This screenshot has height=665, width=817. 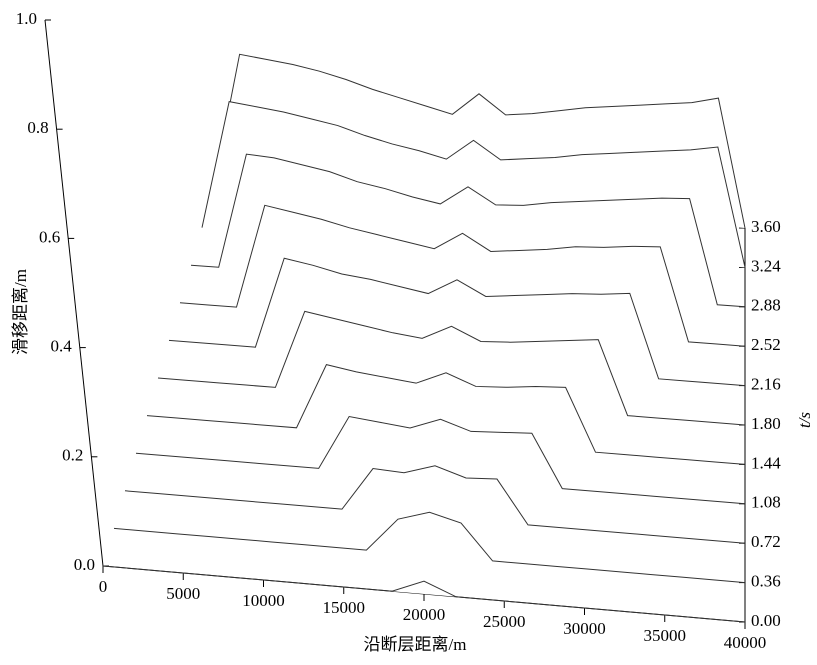 What do you see at coordinates (766, 620) in the screenshot?
I see `t-tick-label: 0.00` at bounding box center [766, 620].